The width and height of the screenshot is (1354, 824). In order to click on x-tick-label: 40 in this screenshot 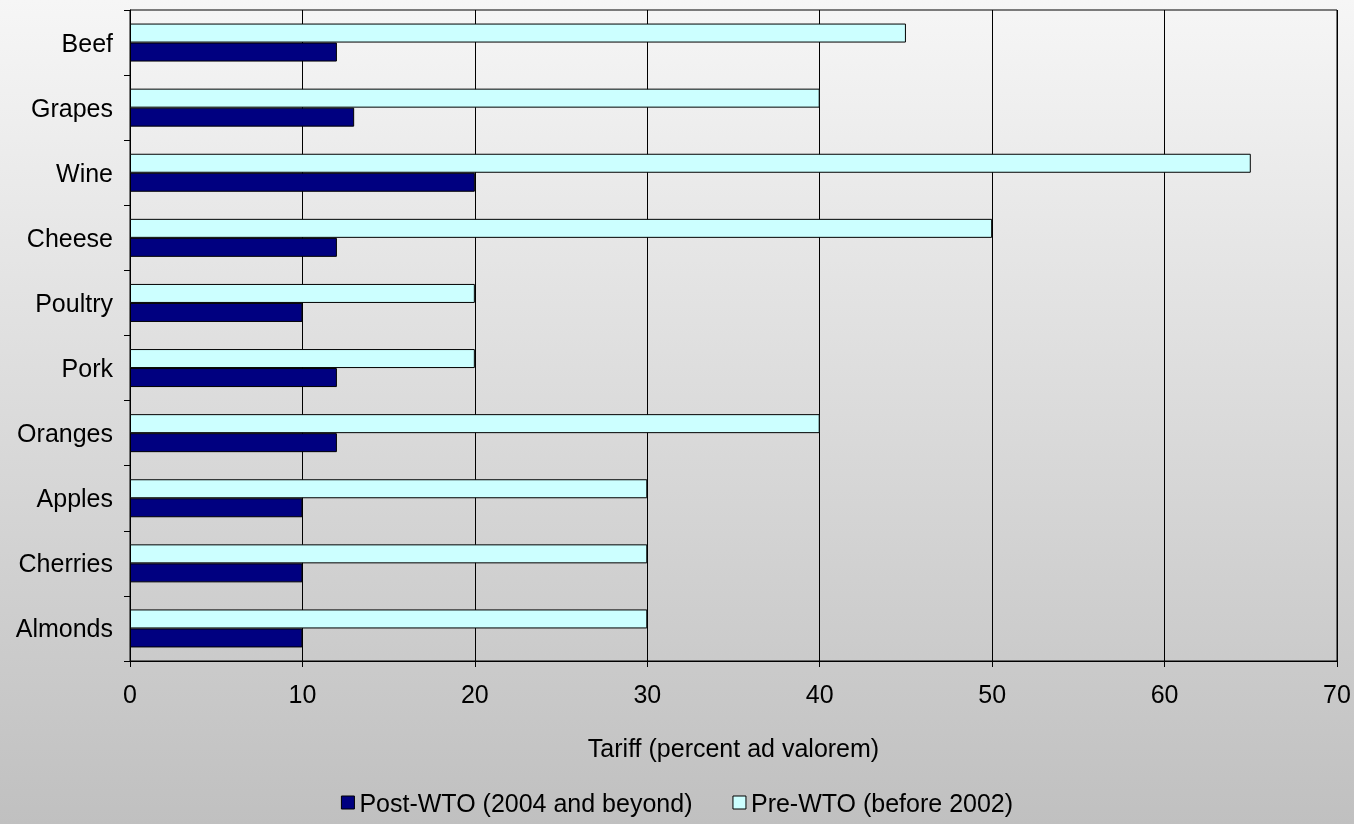, I will do `click(819, 693)`.